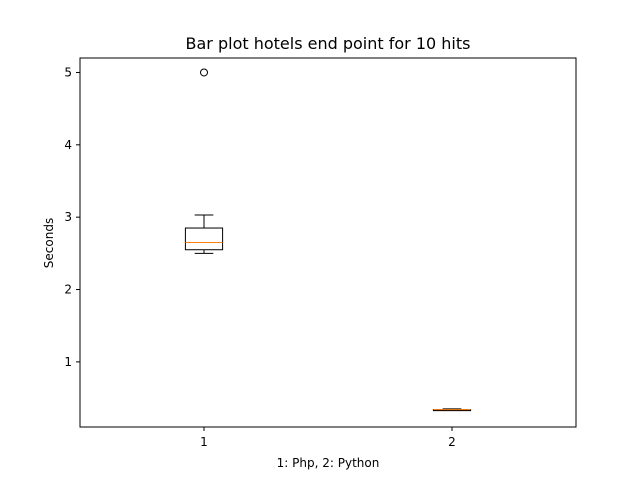 The height and width of the screenshot is (480, 640). What do you see at coordinates (68, 217) in the screenshot?
I see `y-tick-label: 3` at bounding box center [68, 217].